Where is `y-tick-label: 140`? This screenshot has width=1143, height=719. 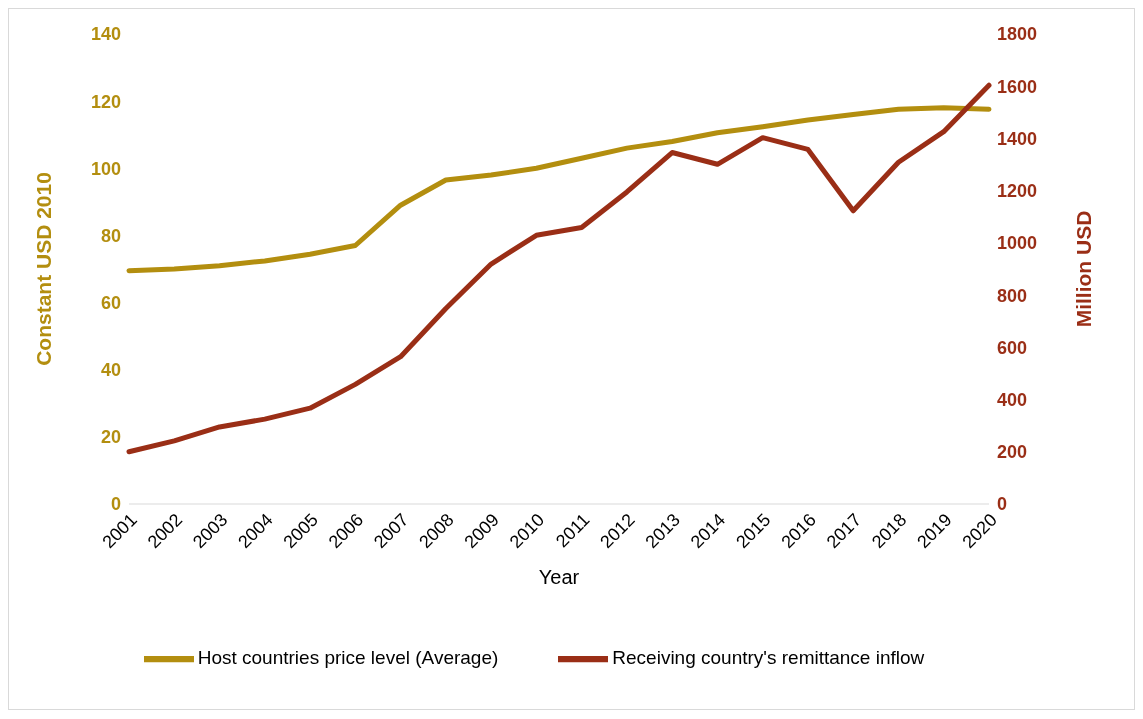
y-tick-label: 140 is located at coordinates (105, 34).